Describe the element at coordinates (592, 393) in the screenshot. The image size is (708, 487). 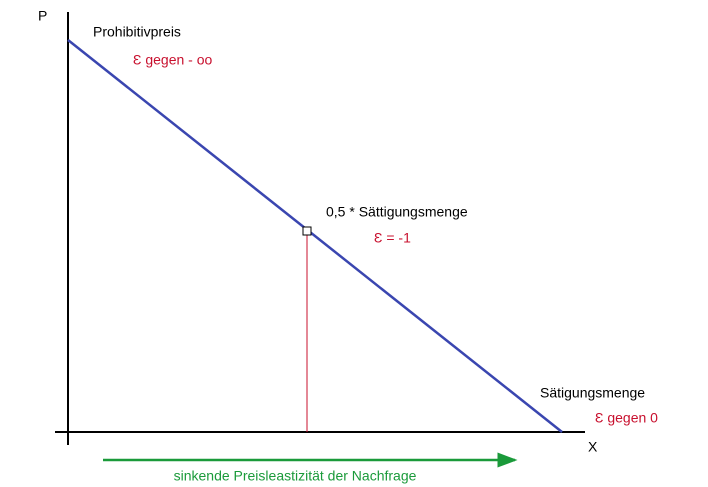
I see `point-label: Sätigungsmenge` at that location.